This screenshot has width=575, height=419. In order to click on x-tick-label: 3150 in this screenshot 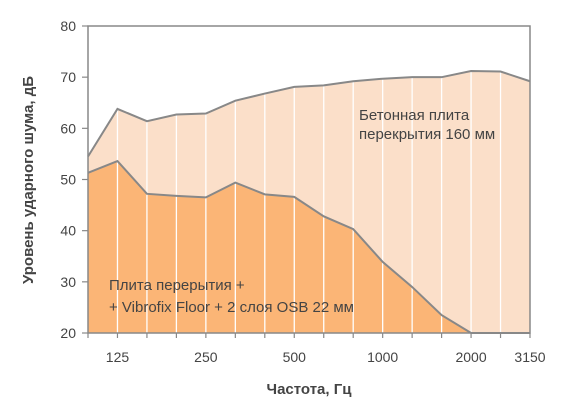, I will do `click(529, 357)`.